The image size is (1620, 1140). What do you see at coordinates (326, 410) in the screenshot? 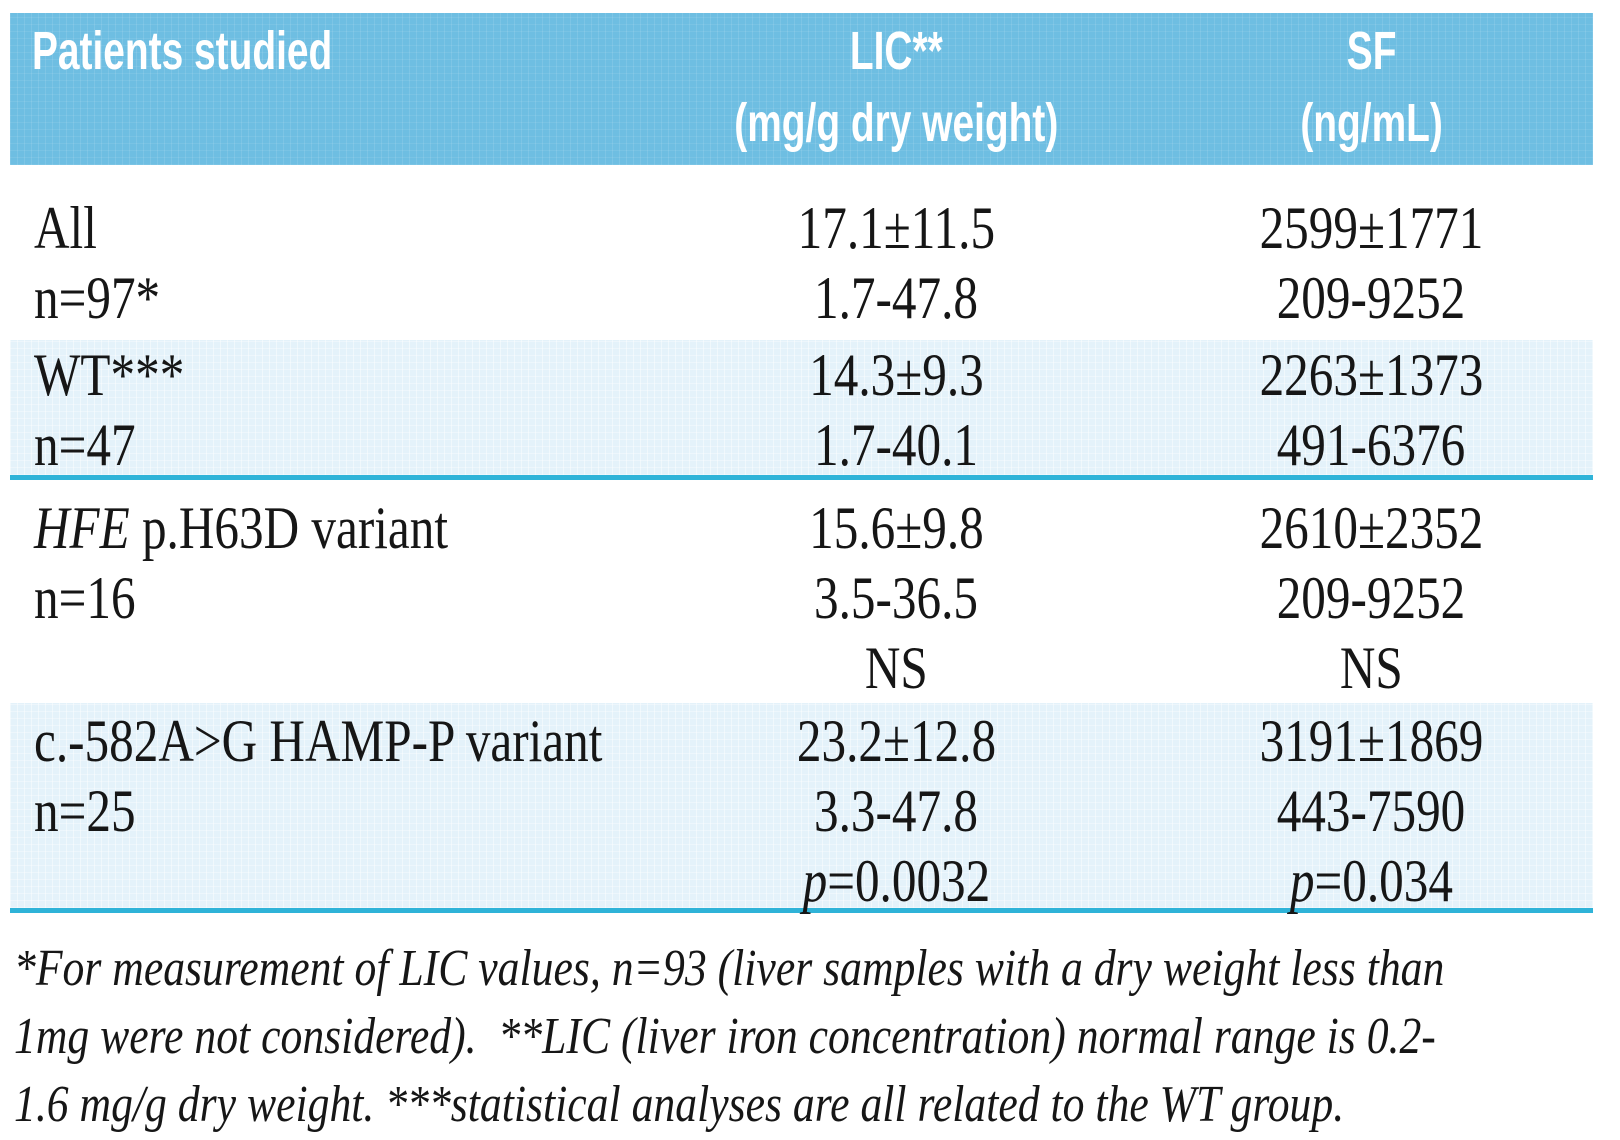
I see `cell-wt-label: WT*** n=47` at bounding box center [326, 410].